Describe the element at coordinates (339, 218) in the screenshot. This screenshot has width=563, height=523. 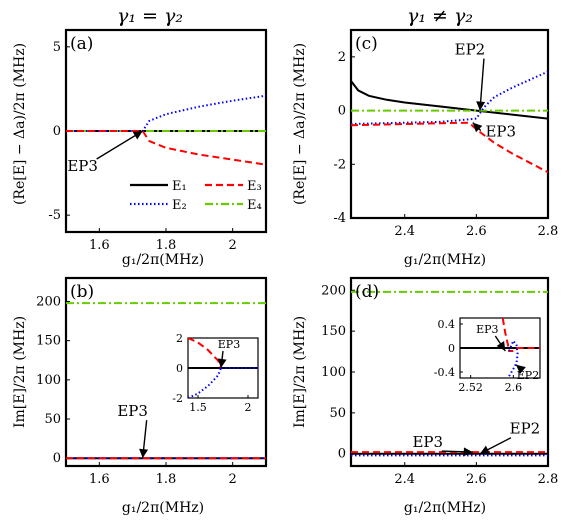
I see `panel-c-ytick-label: -4` at that location.